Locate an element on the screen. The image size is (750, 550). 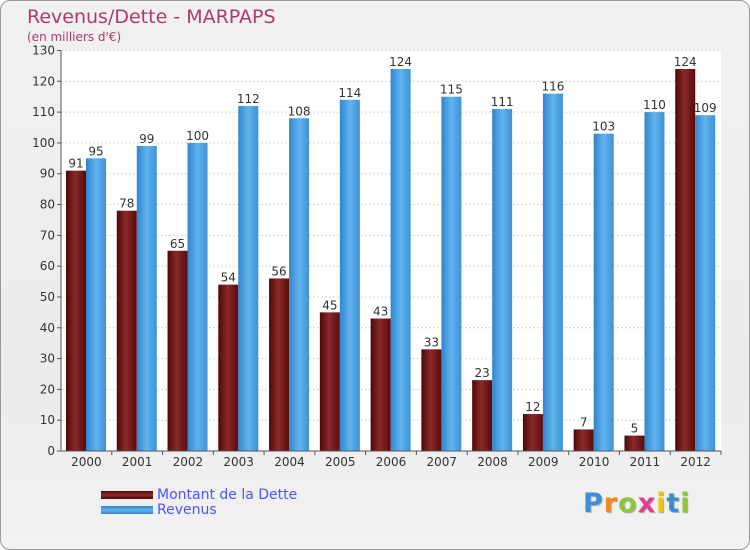
x-tick-label: 2005 is located at coordinates (340, 462).